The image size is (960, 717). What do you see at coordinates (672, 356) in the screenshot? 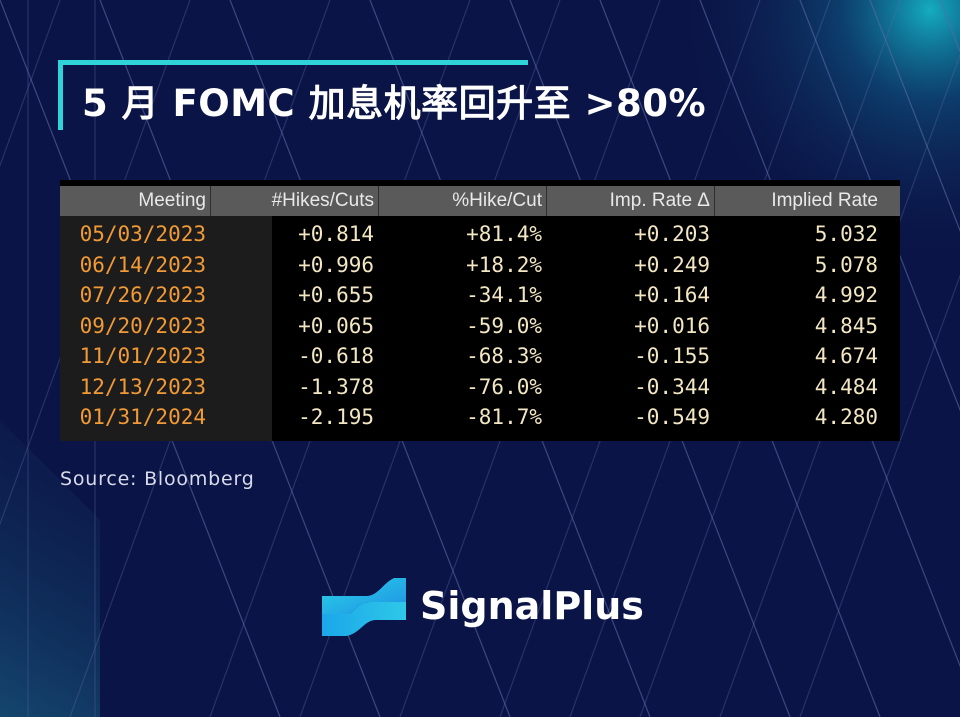
I see `table-cell: -0.155` at bounding box center [672, 356].